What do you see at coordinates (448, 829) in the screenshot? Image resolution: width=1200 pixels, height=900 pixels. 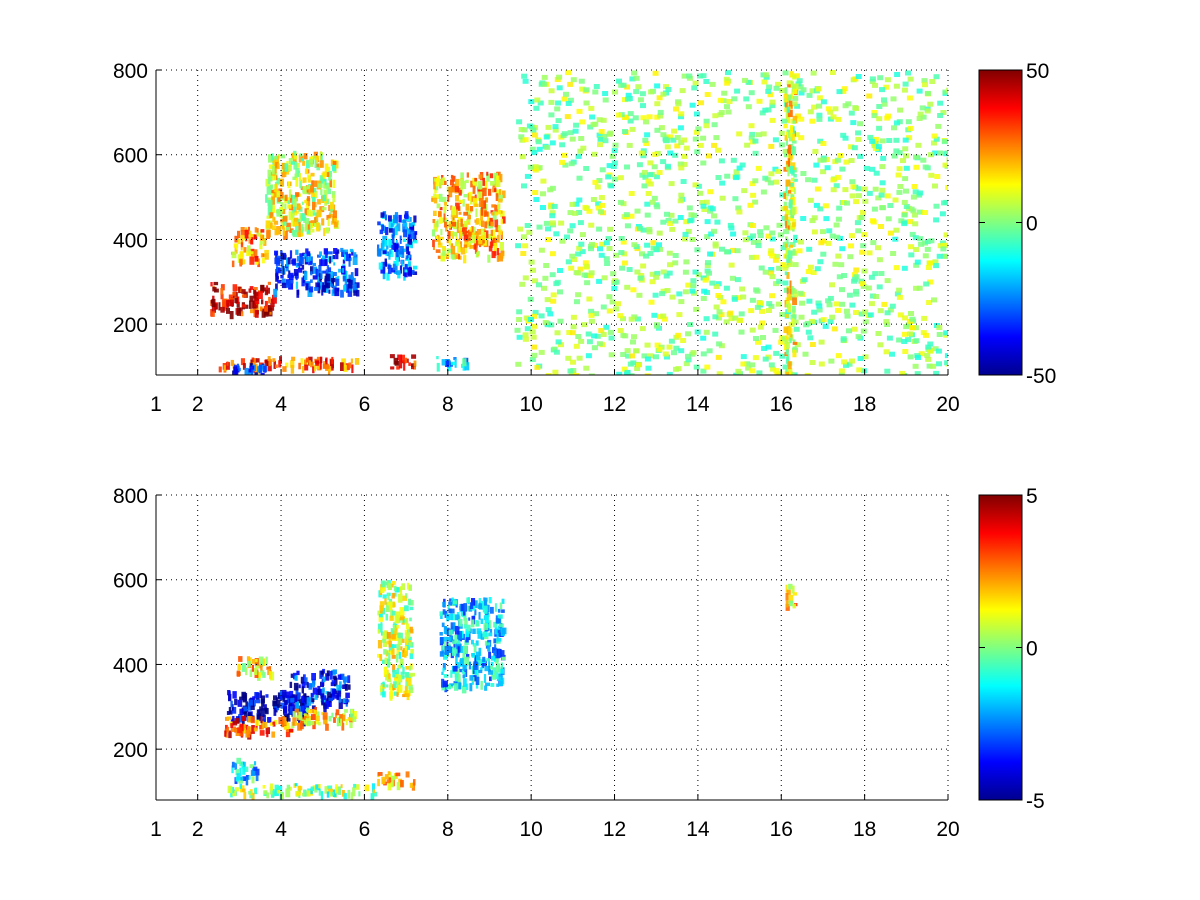 I see `x-tick-label: 8` at bounding box center [448, 829].